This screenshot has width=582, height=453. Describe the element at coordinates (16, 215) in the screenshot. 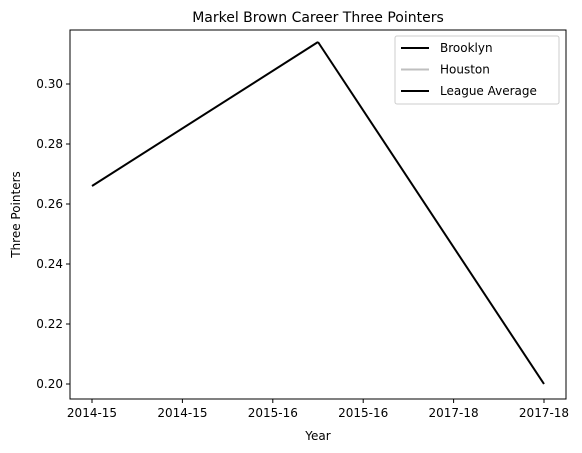

I see `y-axis-label: Three Pointers` at that location.